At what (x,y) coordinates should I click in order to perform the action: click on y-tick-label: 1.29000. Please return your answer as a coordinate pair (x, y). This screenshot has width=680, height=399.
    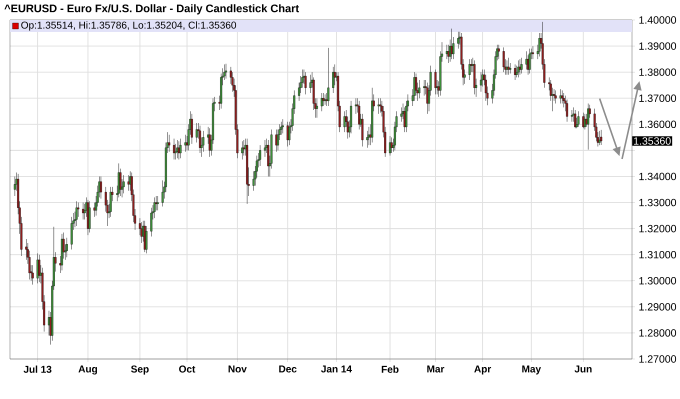
    Looking at the image, I should click on (657, 307).